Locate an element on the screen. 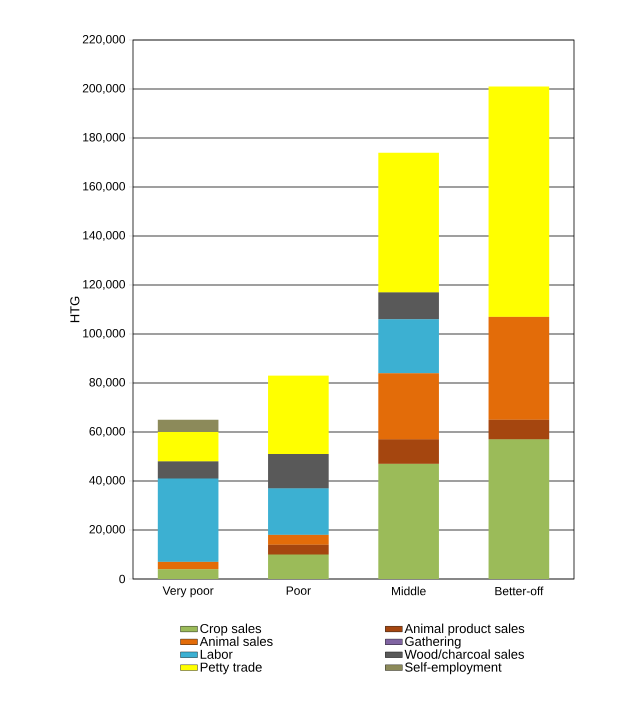 Image resolution: width=628 pixels, height=710 pixels. y-tick-label: 60,000 is located at coordinates (108, 432).